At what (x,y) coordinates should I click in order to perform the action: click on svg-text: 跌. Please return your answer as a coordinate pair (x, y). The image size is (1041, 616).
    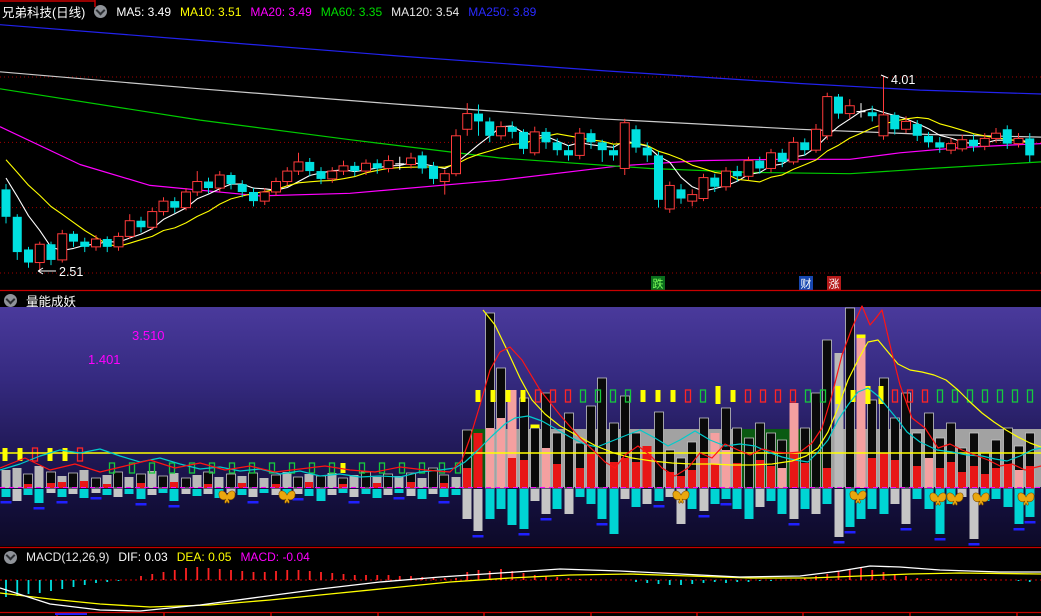
    Looking at the image, I should click on (658, 284).